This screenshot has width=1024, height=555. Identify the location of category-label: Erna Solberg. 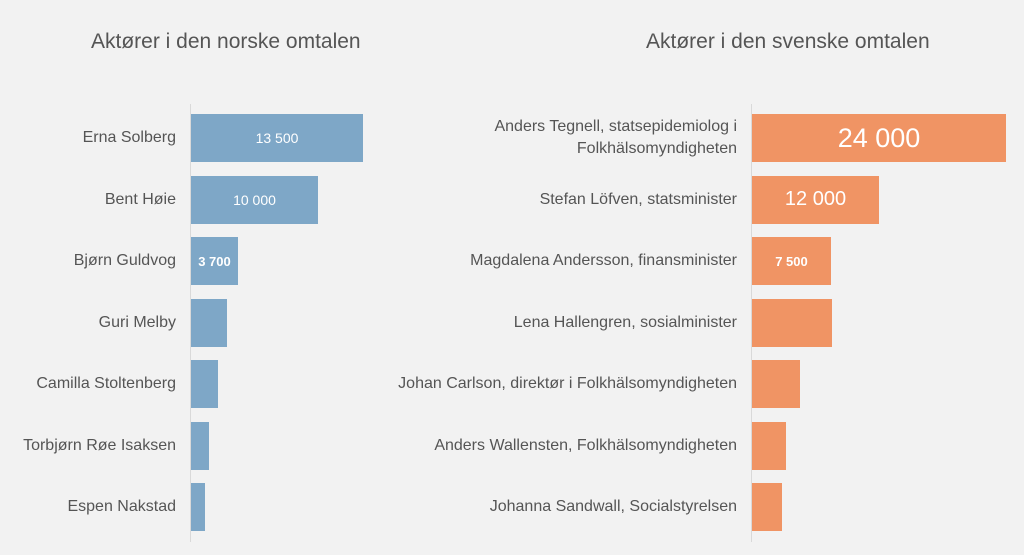
(129, 137).